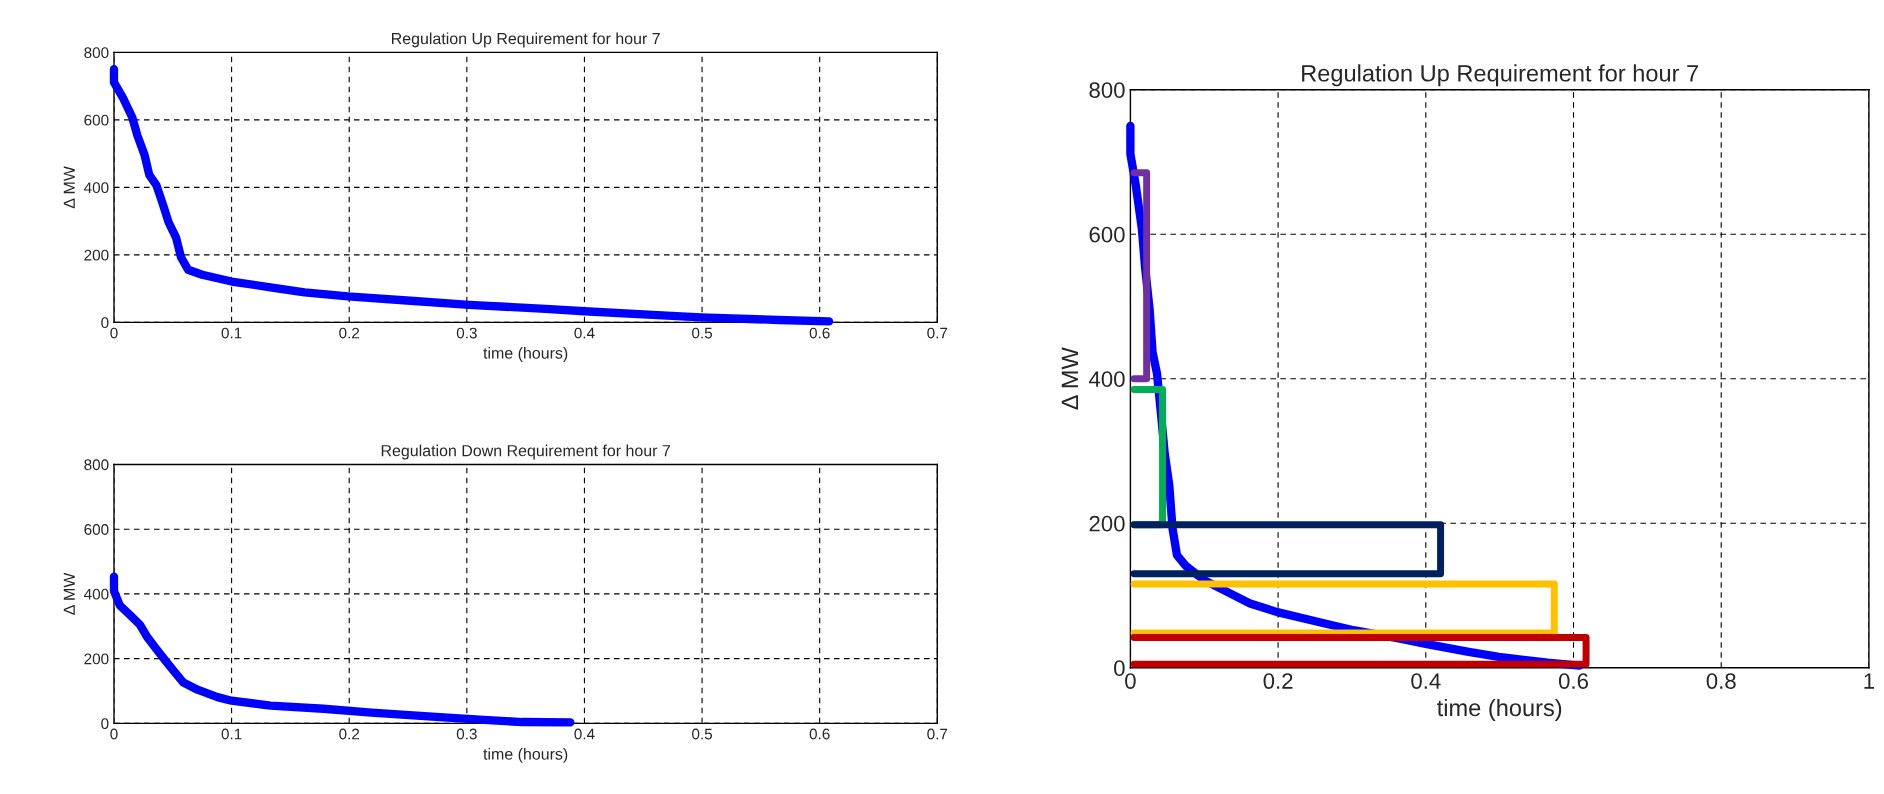 Image resolution: width=1884 pixels, height=794 pixels. Describe the element at coordinates (1721, 681) in the screenshot. I see `x-tick-label: 0.8` at that location.